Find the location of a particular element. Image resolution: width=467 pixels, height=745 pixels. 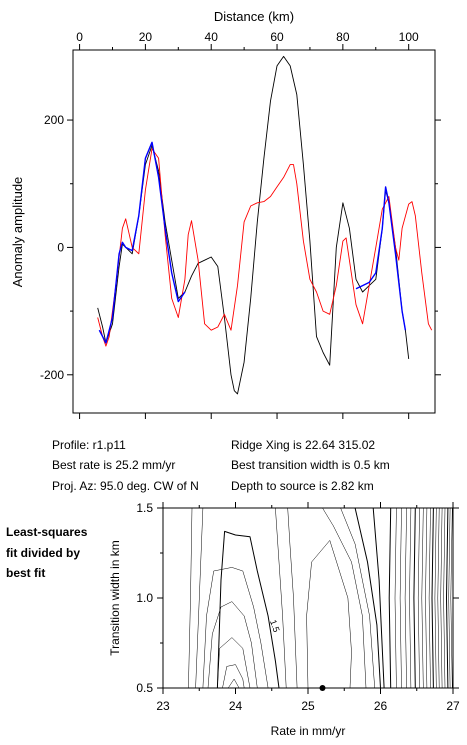

x-tick-label: 24 is located at coordinates (236, 706).